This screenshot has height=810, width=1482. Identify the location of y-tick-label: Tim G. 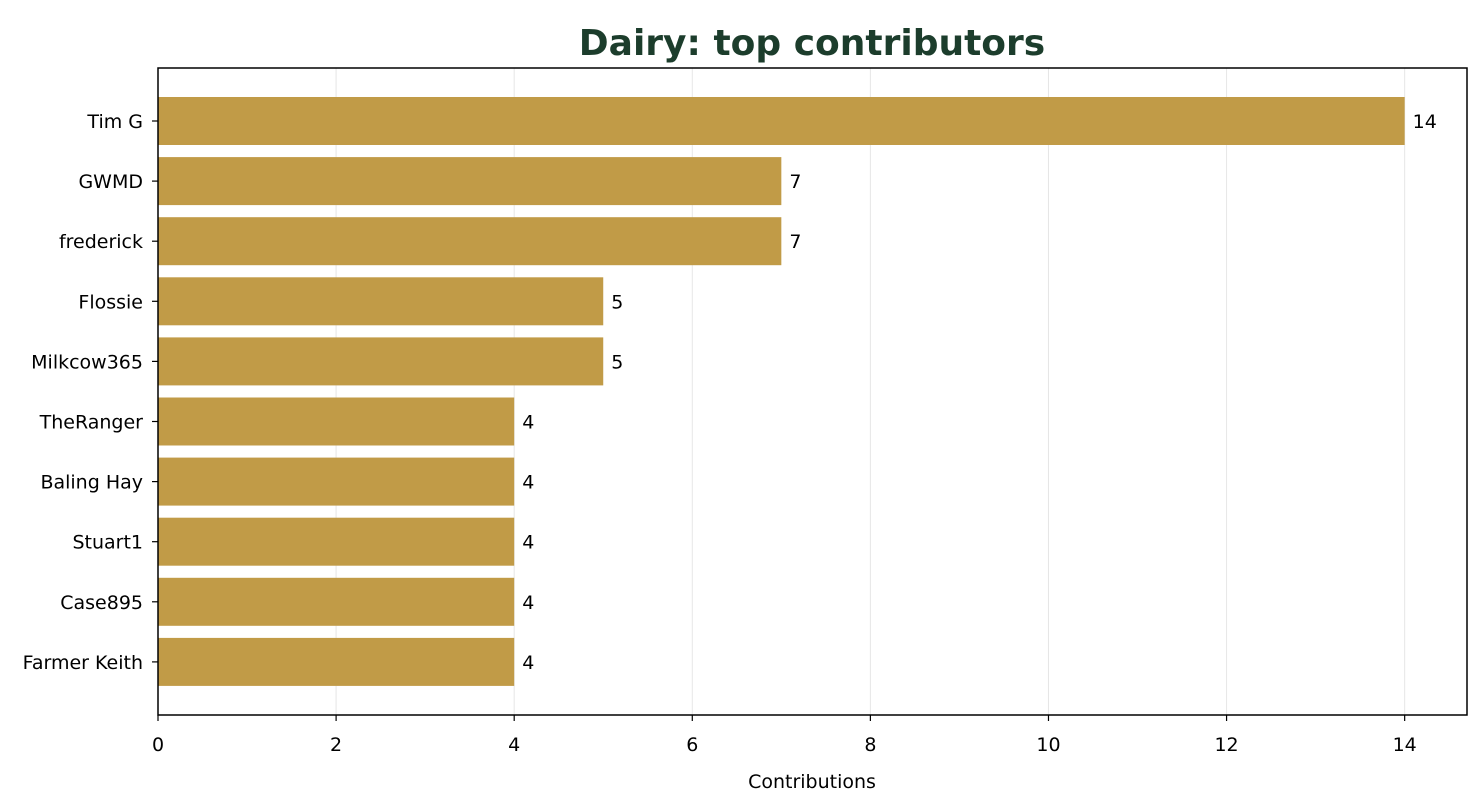
(114, 122).